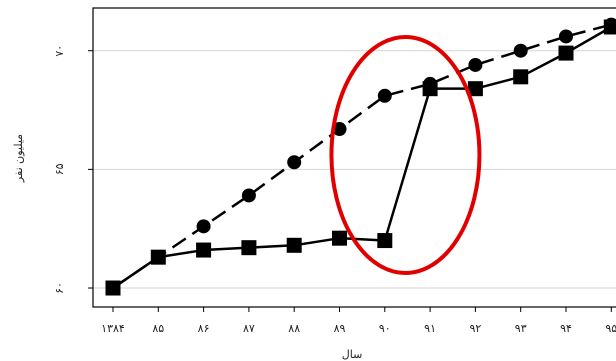  What do you see at coordinates (294, 328) in the screenshot?
I see `x-tick-label-4: ۸۸` at bounding box center [294, 328].